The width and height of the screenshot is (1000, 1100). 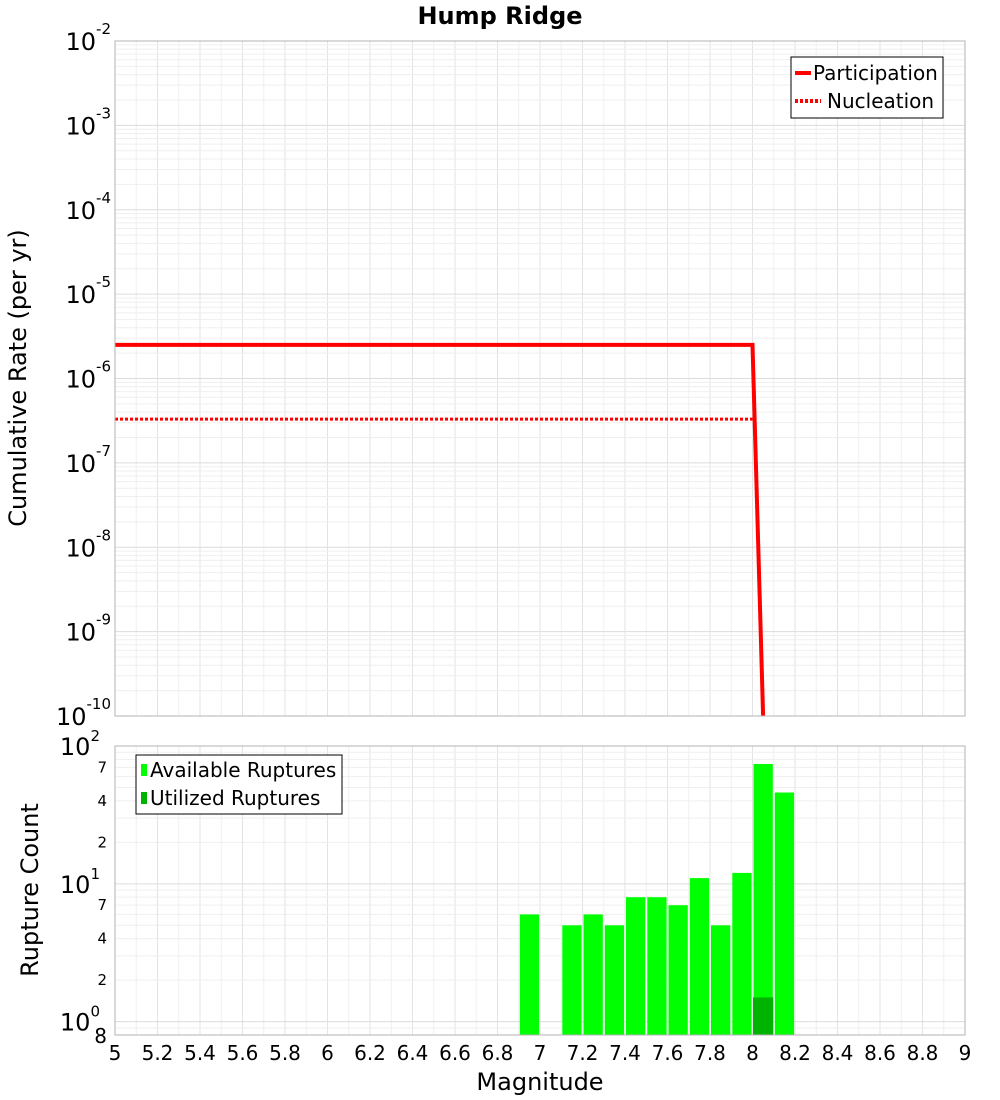 What do you see at coordinates (88, 122) in the screenshot?
I see `top-y-tick-label: 10⁻³` at bounding box center [88, 122].